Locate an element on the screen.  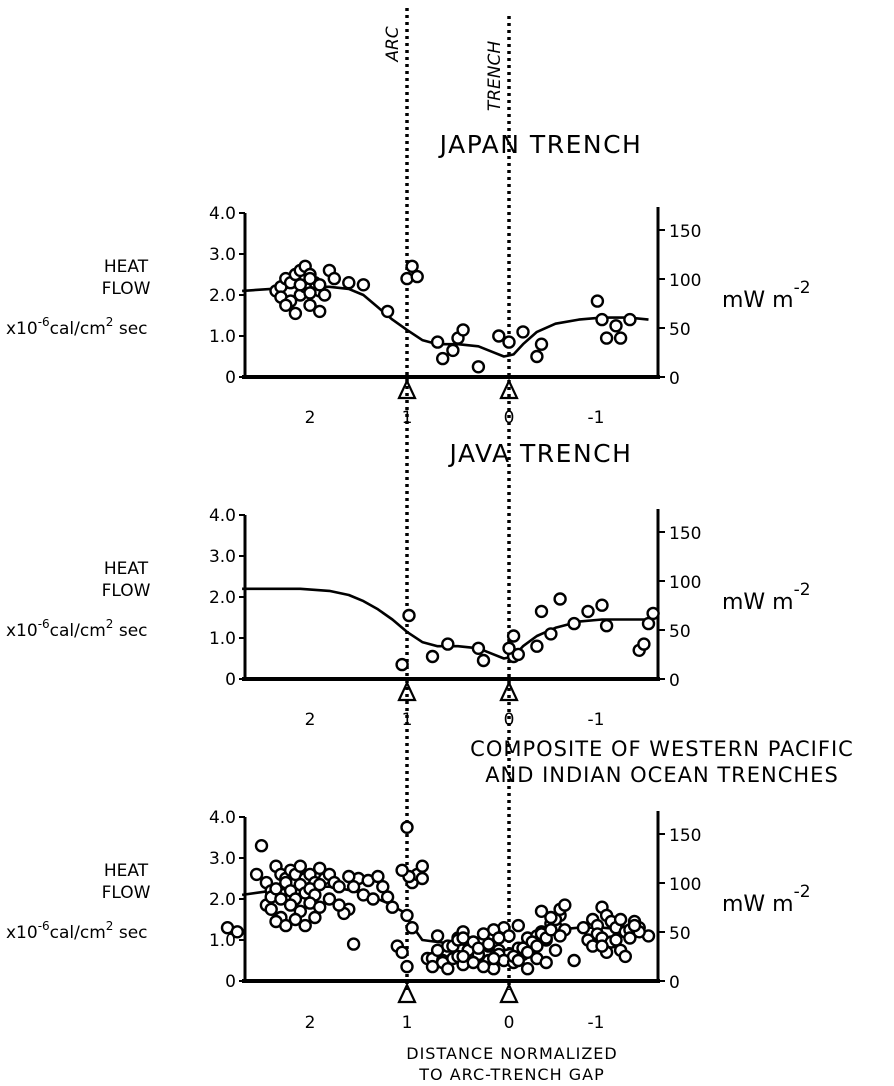
x-tick-label: -1 is located at coordinates (596, 418).